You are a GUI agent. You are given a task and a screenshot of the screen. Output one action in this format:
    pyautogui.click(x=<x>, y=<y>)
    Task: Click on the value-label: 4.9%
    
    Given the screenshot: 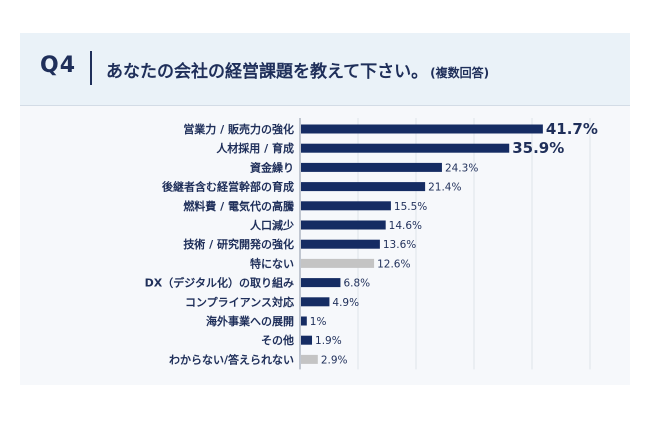 What is the action you would take?
    pyautogui.click(x=345, y=303)
    